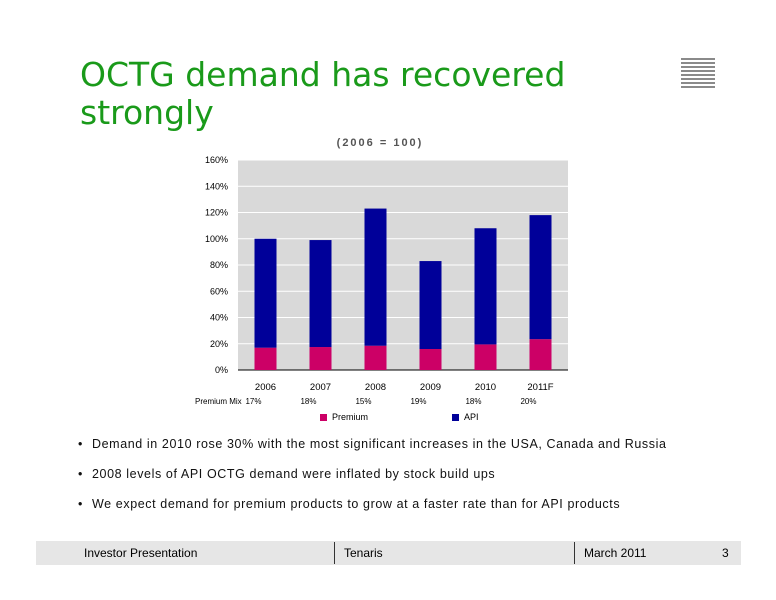 The height and width of the screenshot is (600, 776). What do you see at coordinates (471, 417) in the screenshot?
I see `legend-api-label: API` at bounding box center [471, 417].